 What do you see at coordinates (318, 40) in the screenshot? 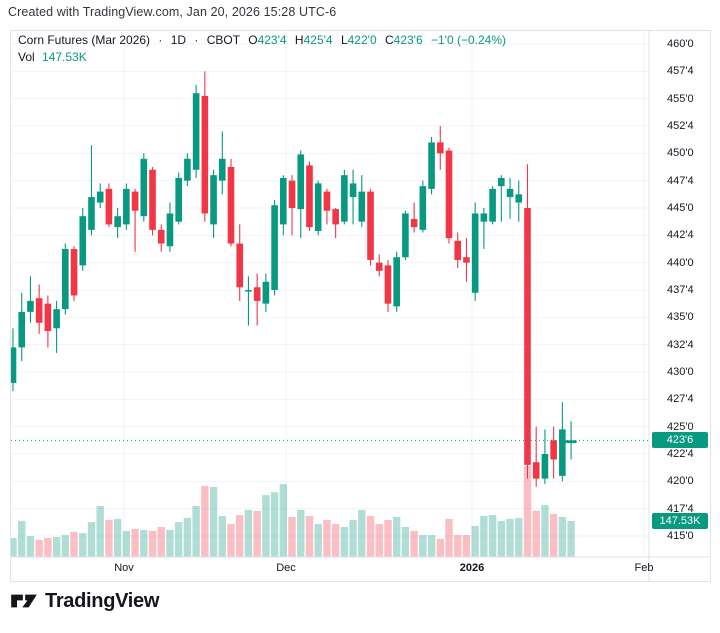
I see `high-value: 425'4` at bounding box center [318, 40].